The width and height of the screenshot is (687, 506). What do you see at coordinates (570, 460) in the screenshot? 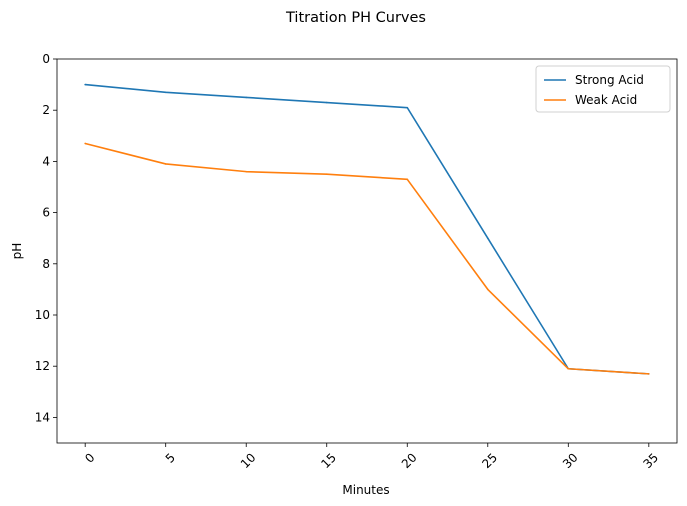
I see `x-tick-label: 30` at bounding box center [570, 460].